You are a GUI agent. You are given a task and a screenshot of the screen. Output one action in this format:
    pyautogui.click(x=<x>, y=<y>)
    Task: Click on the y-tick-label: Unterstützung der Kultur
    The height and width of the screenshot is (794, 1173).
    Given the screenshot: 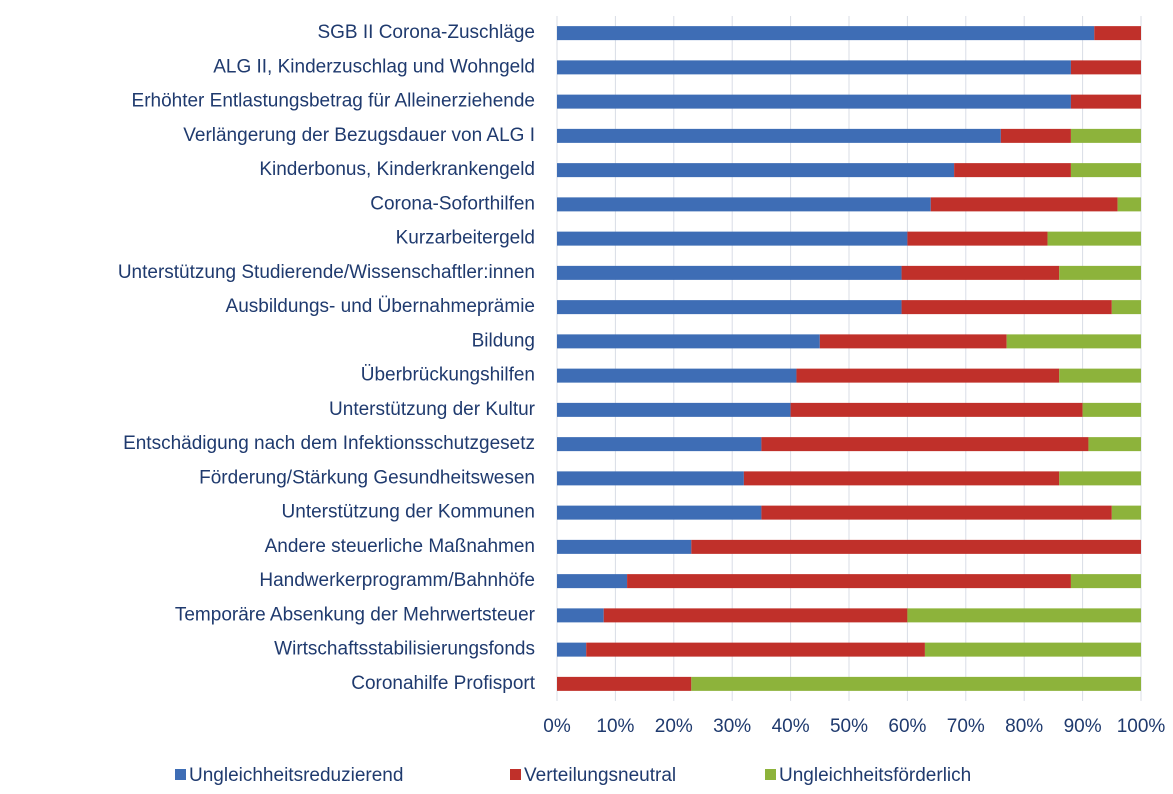 What is the action you would take?
    pyautogui.click(x=432, y=409)
    